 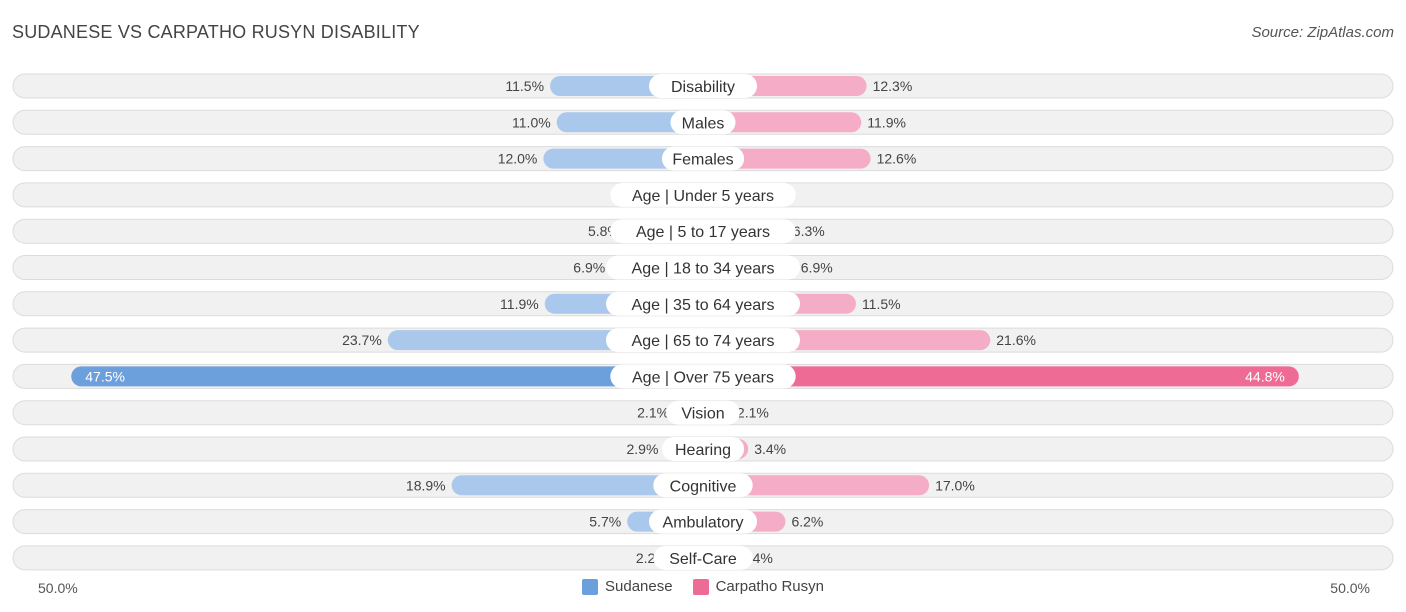 I want to click on category-label: Ambulatory, so click(x=703, y=523).